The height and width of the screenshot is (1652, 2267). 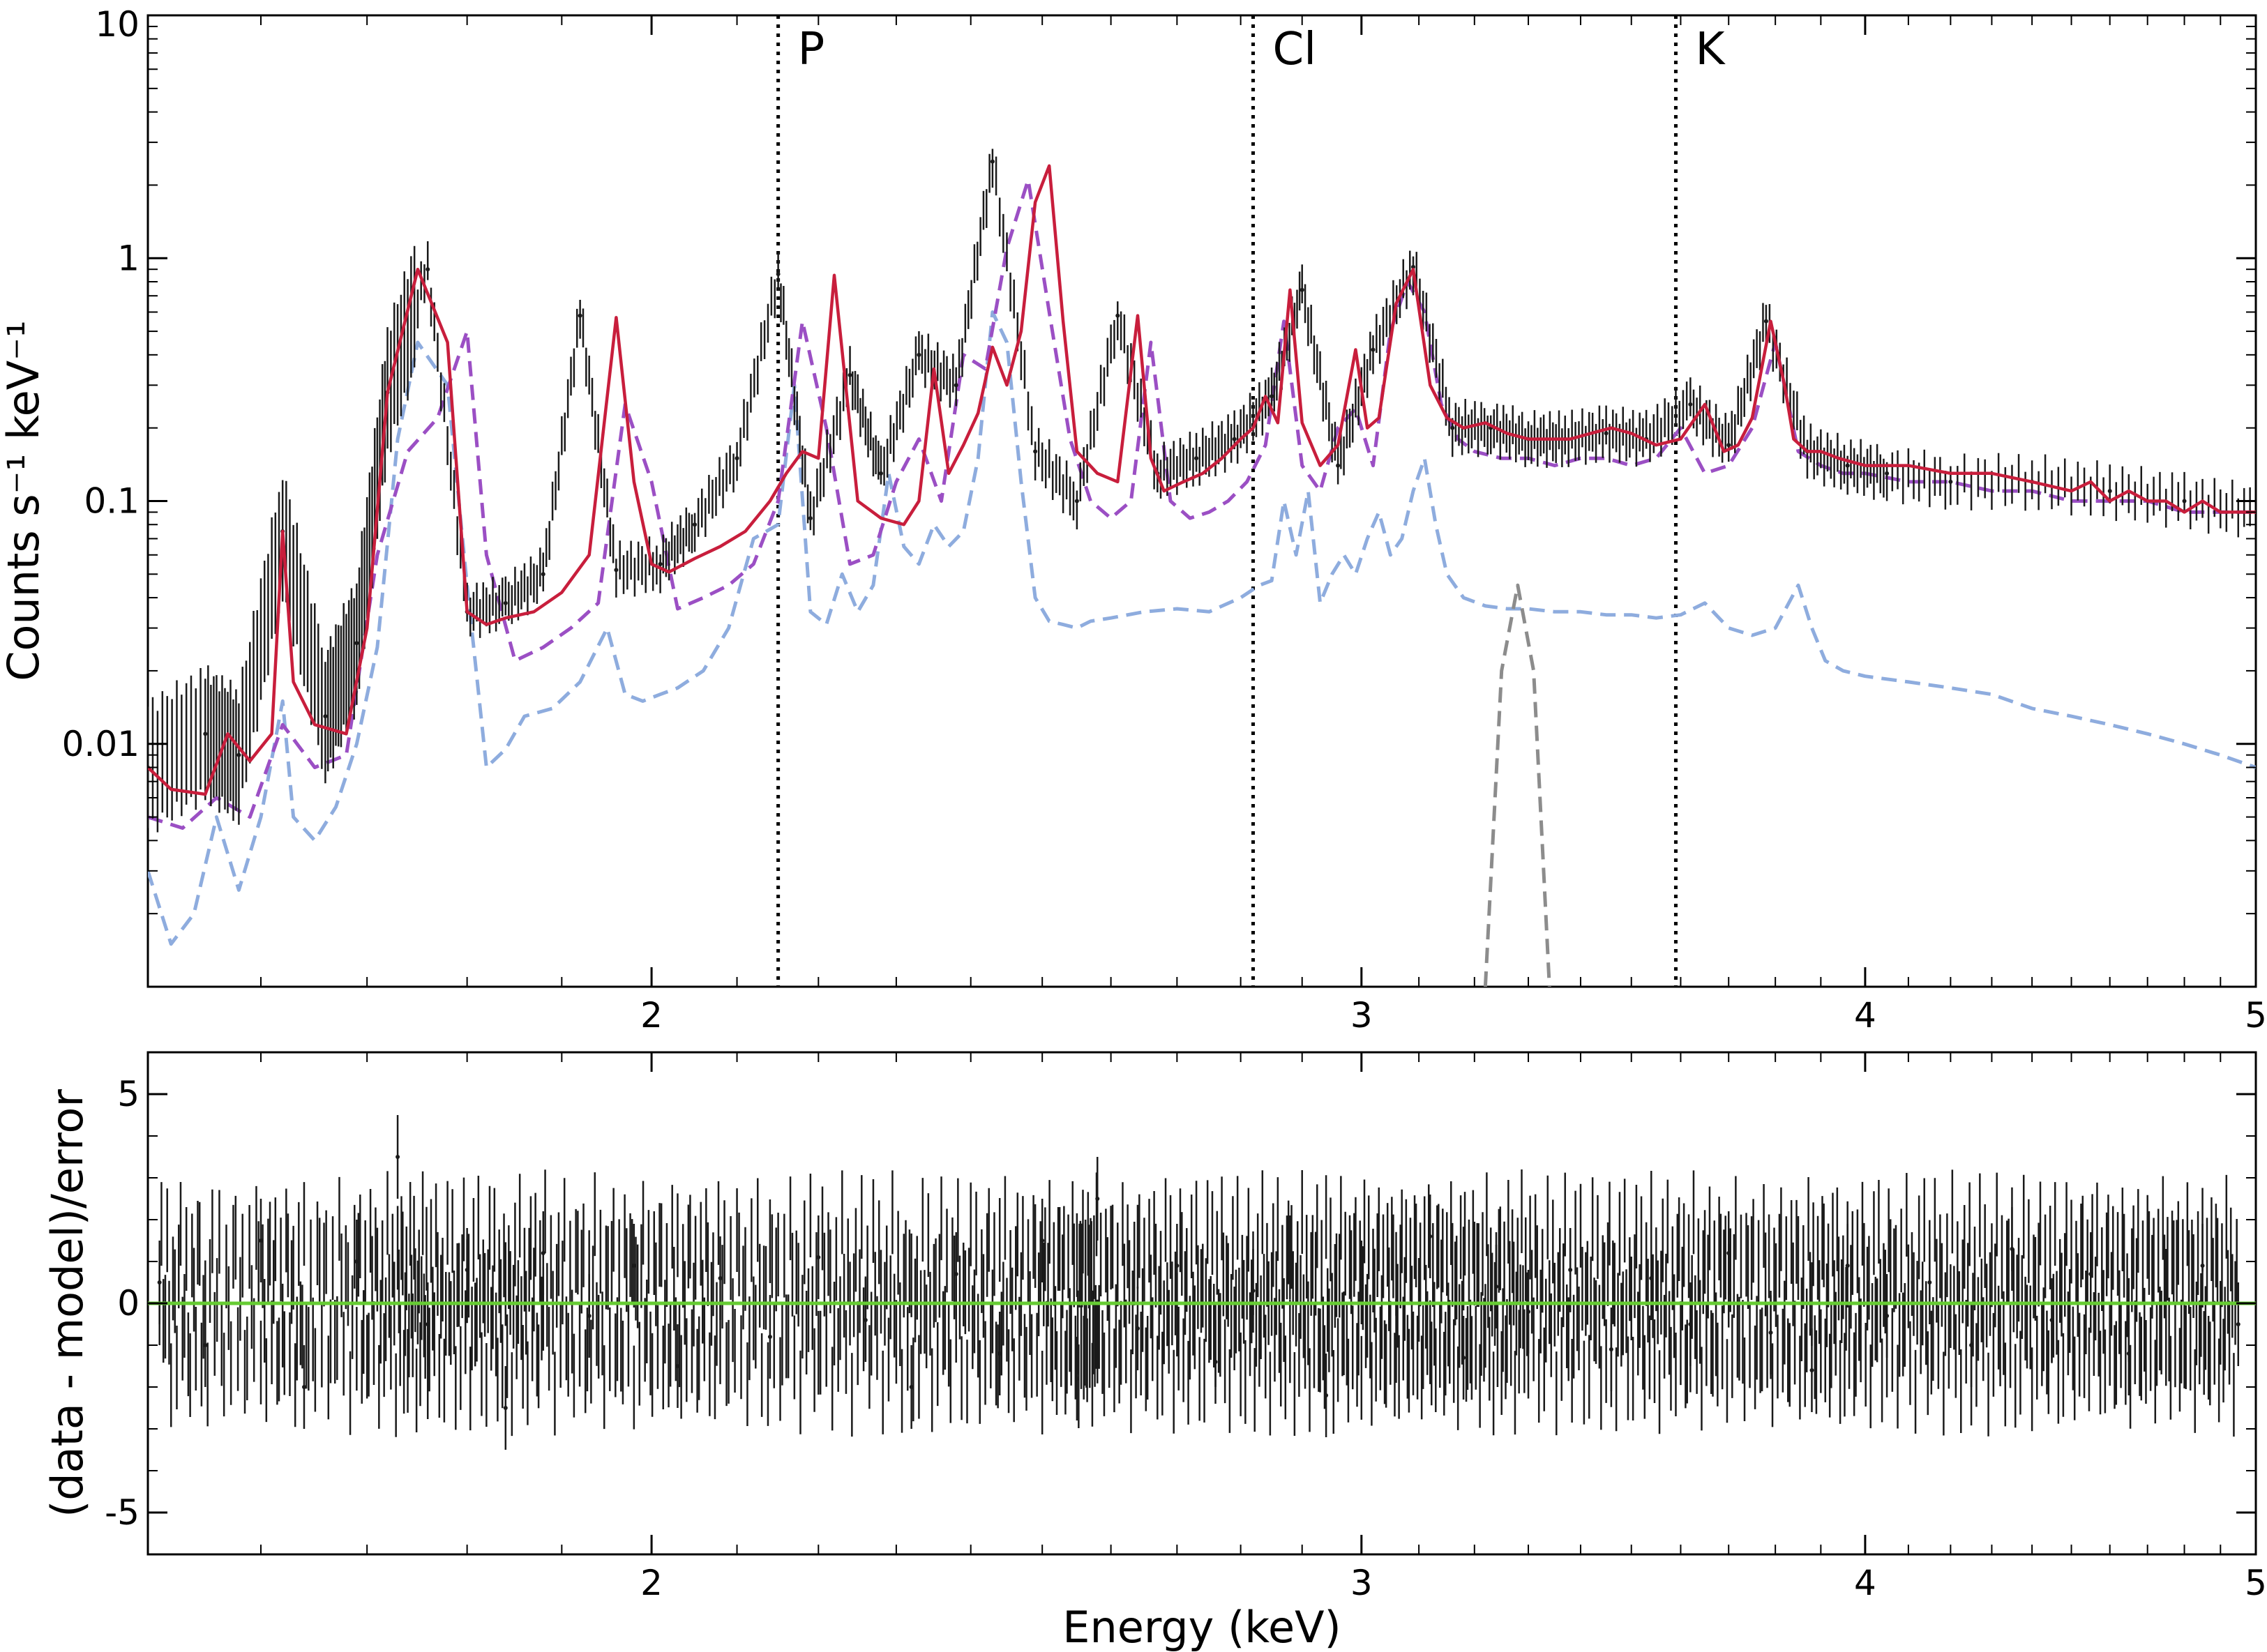 What do you see at coordinates (24, 500) in the screenshot?
I see `spectrum-y-axis-label: Counts s⁻¹ keV⁻¹` at bounding box center [24, 500].